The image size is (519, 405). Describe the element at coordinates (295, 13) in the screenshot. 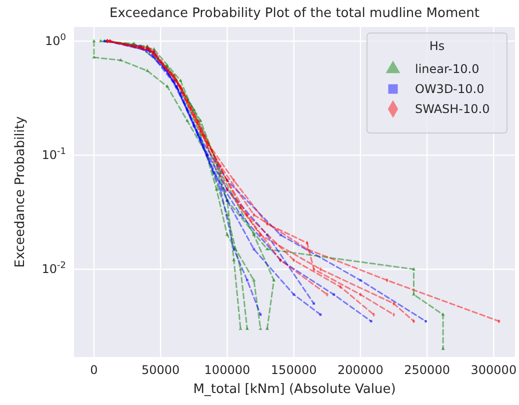

I see `chart-title: Exceedance Probability Plot of the total mudline Moment` at that location.